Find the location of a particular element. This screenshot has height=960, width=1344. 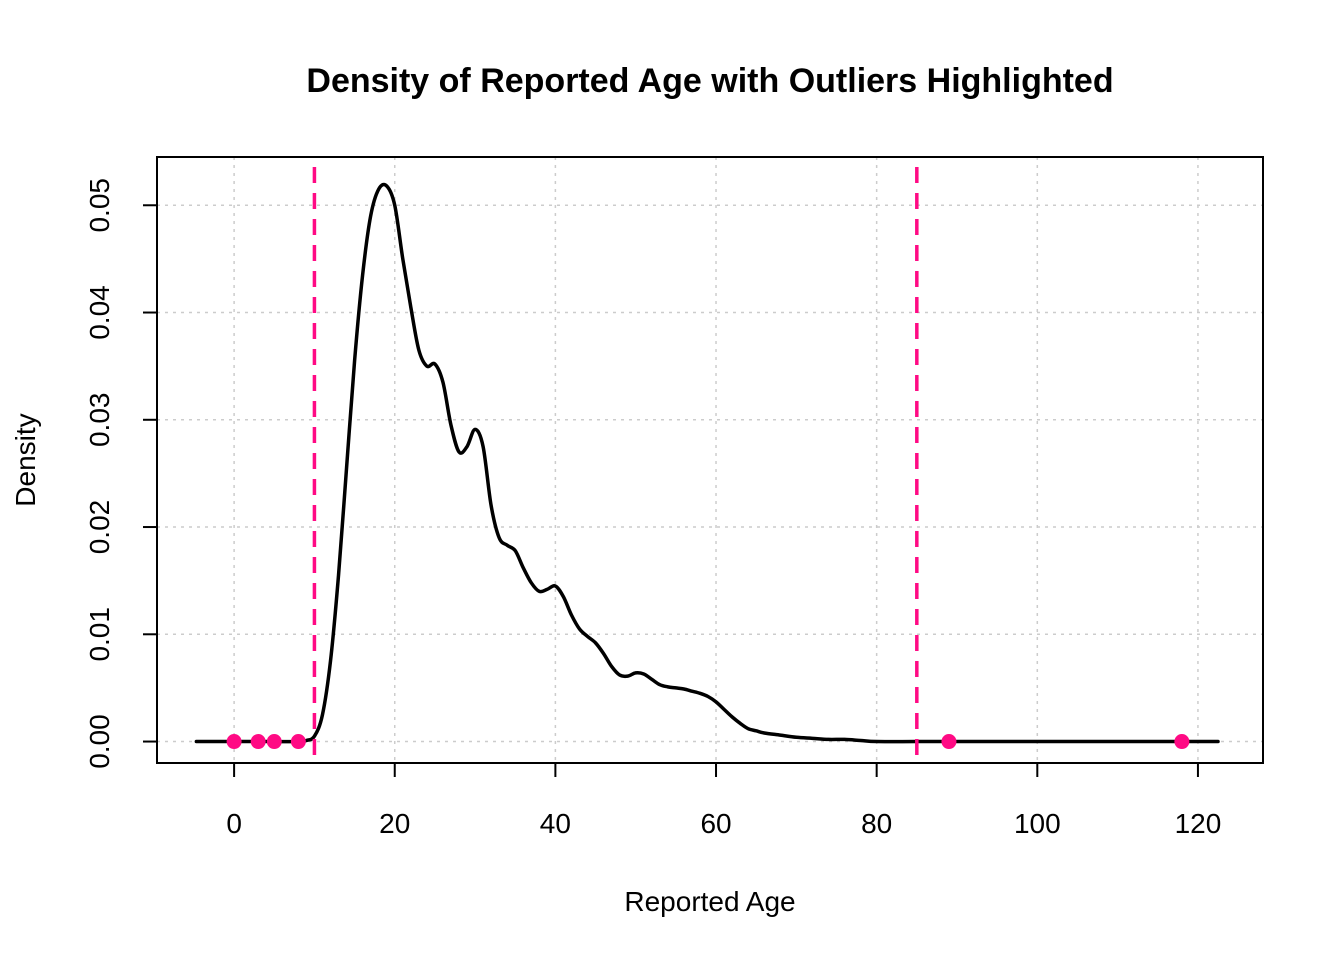

y-tick-label: 0.00 is located at coordinates (99, 741).